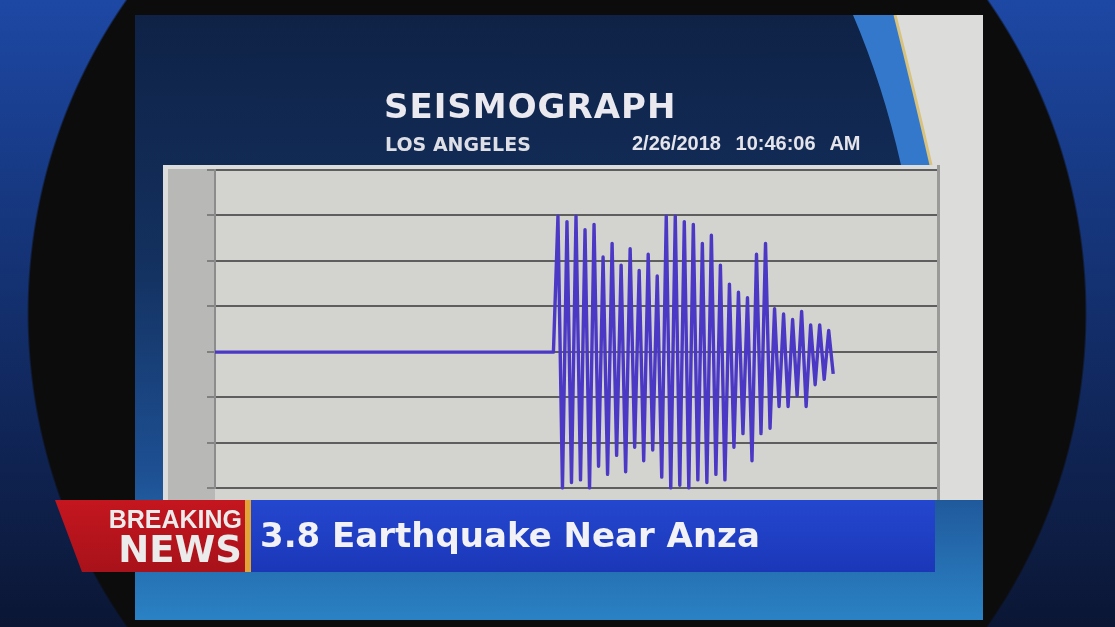  Describe the element at coordinates (174, 538) in the screenshot. I see `text: BREAKING NEWS` at that location.